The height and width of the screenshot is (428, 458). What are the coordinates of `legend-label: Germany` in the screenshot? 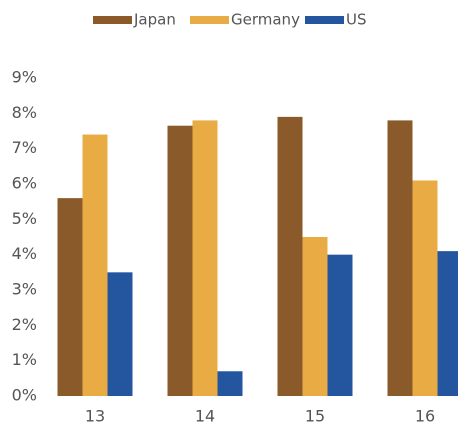 It's located at (265, 20).